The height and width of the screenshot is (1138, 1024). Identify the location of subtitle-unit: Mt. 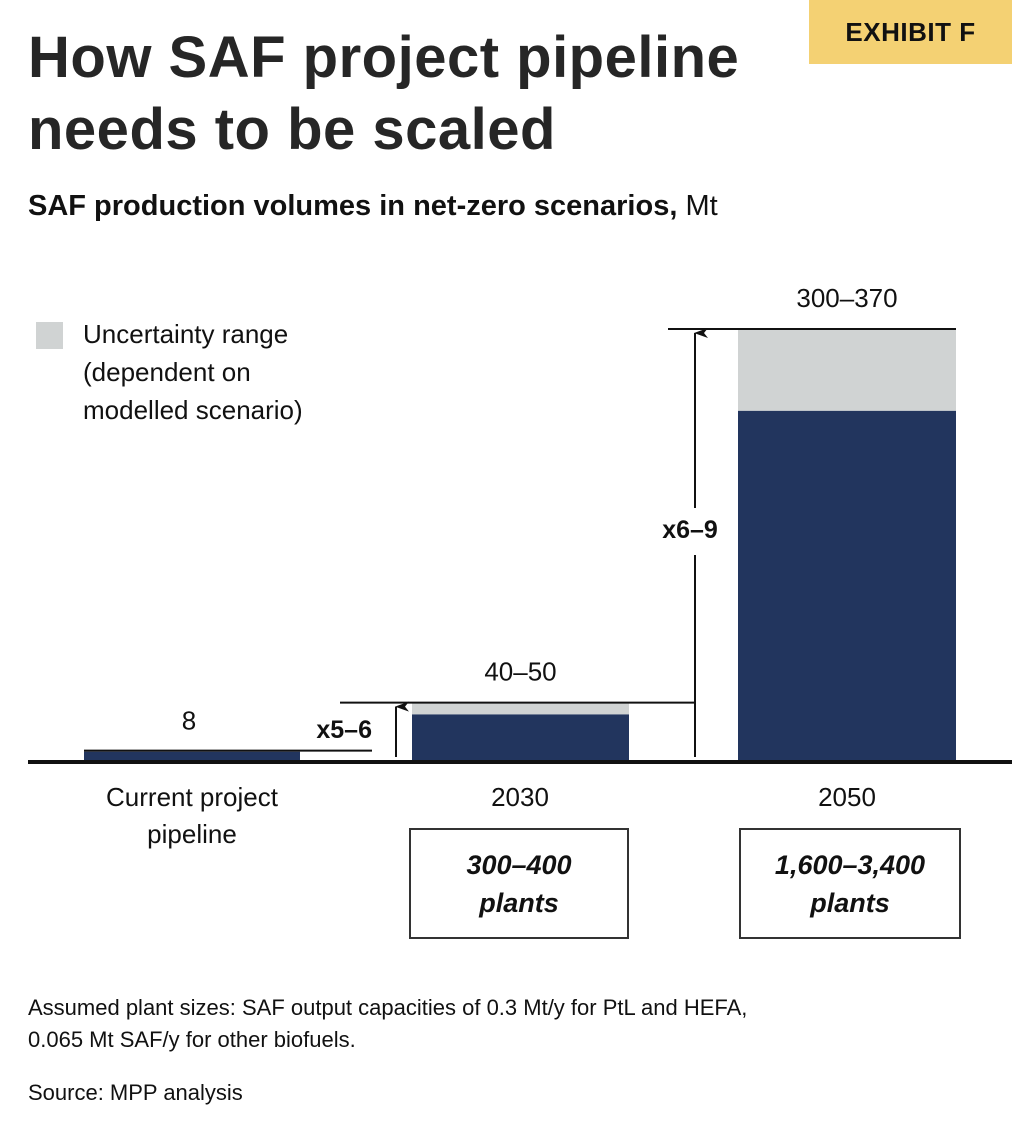
(697, 206).